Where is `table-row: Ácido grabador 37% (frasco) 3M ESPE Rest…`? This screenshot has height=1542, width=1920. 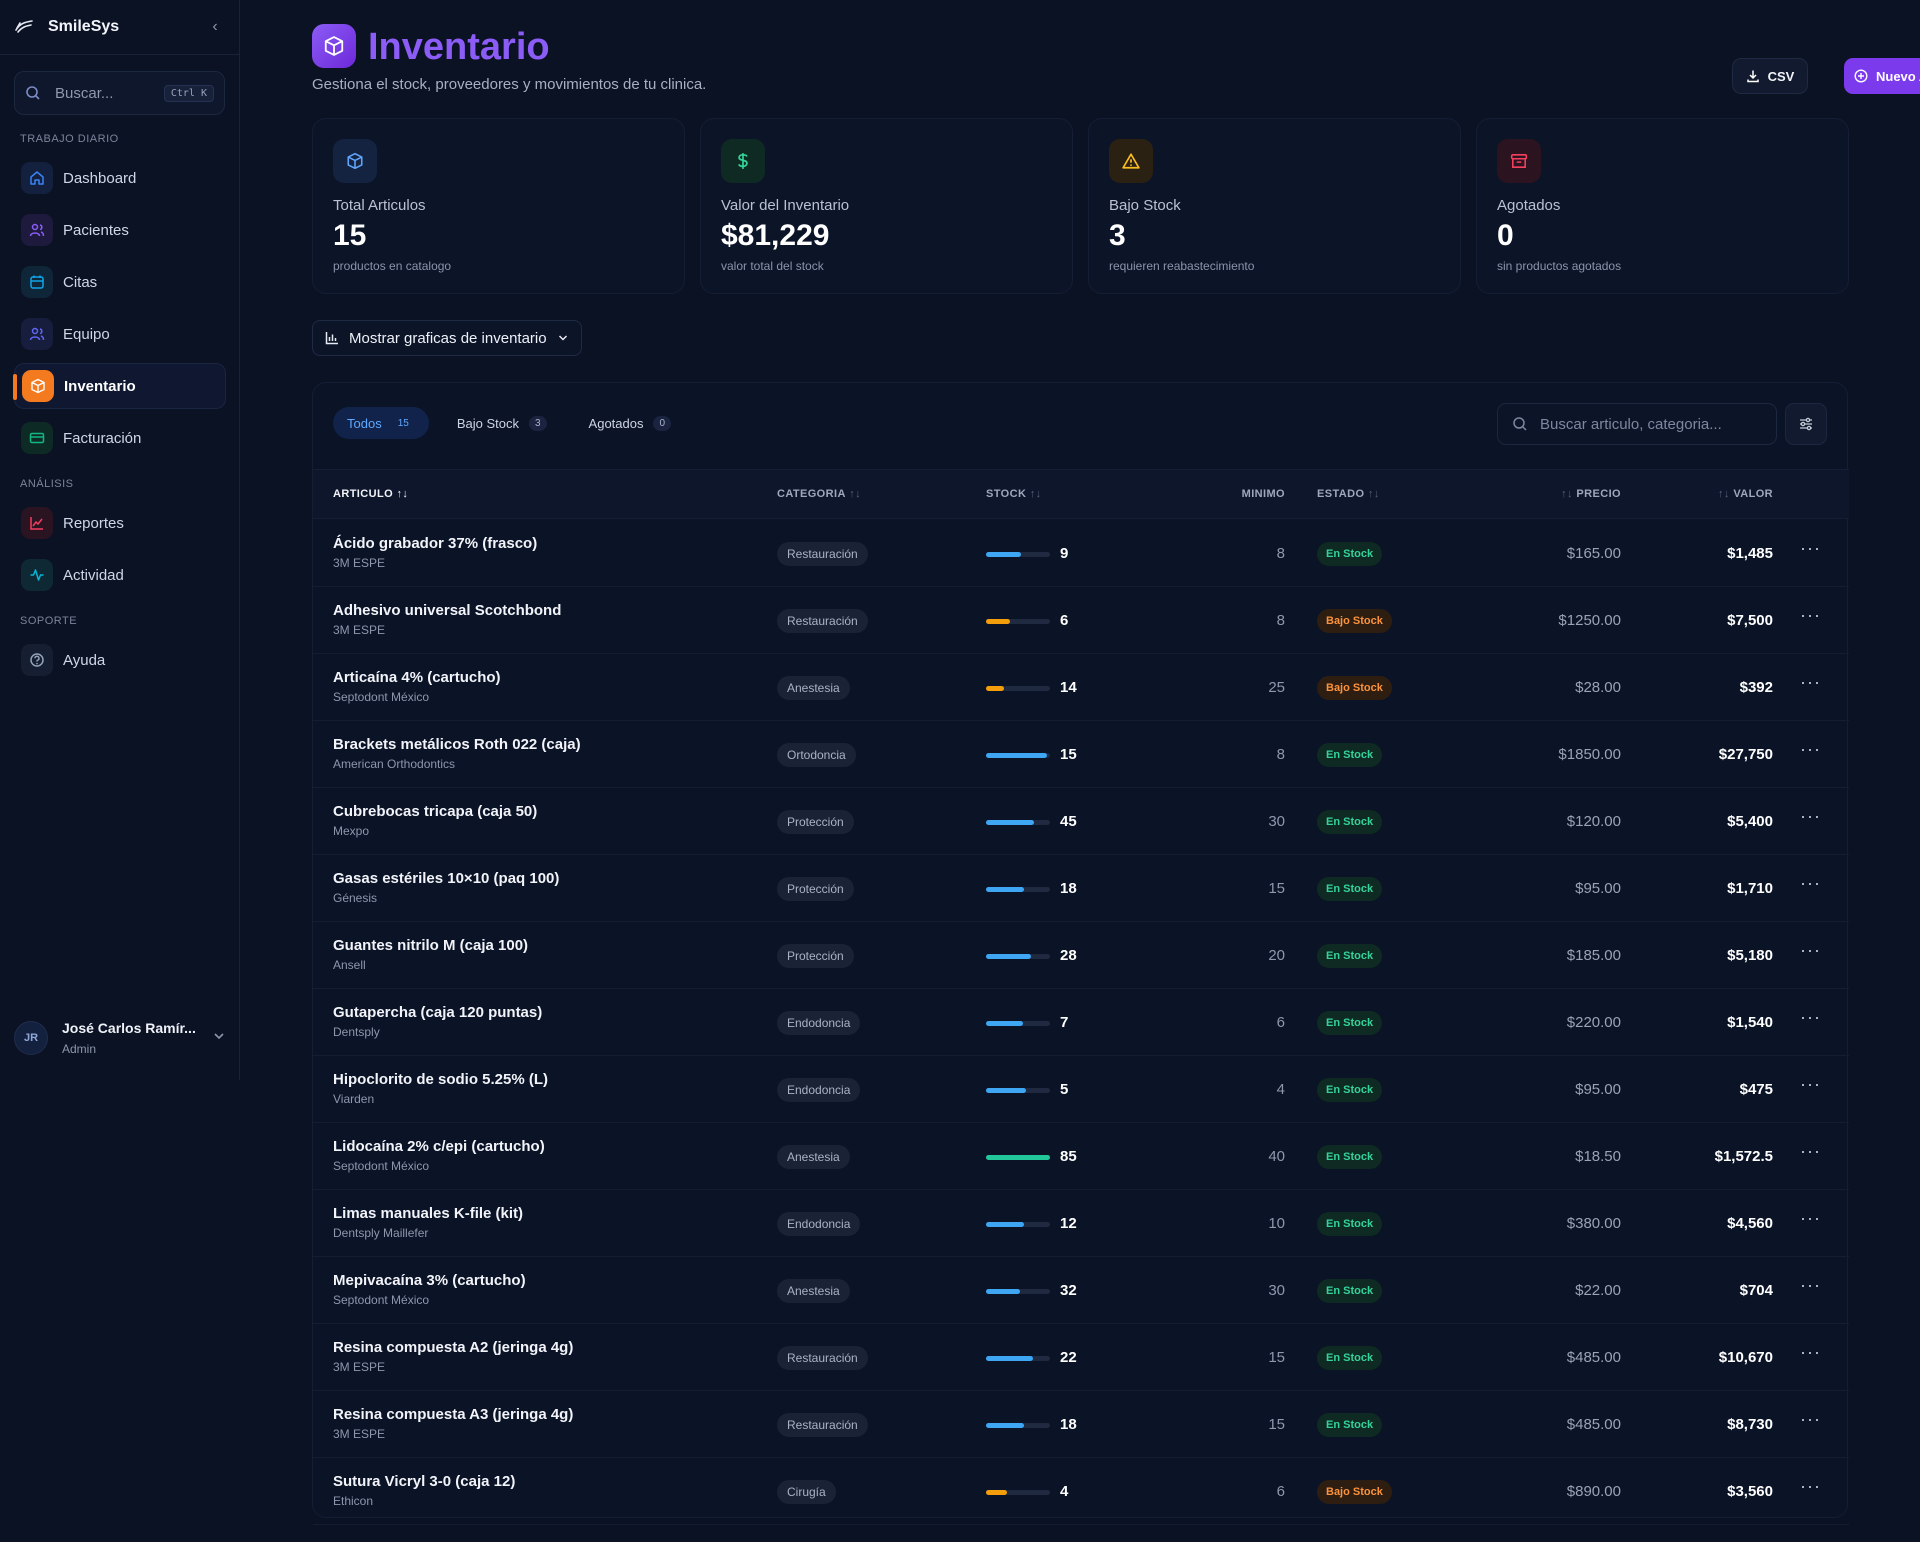
table-row: Ácido grabador 37% (frasco) 3M ESPE Rest… is located at coordinates (1081, 553).